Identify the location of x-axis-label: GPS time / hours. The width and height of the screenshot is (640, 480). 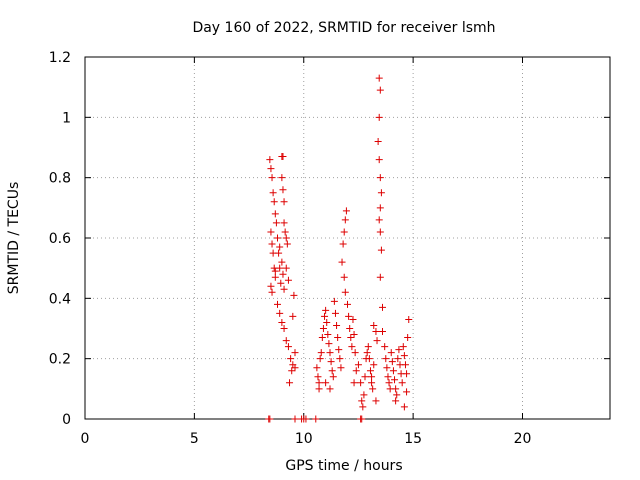
(343, 466).